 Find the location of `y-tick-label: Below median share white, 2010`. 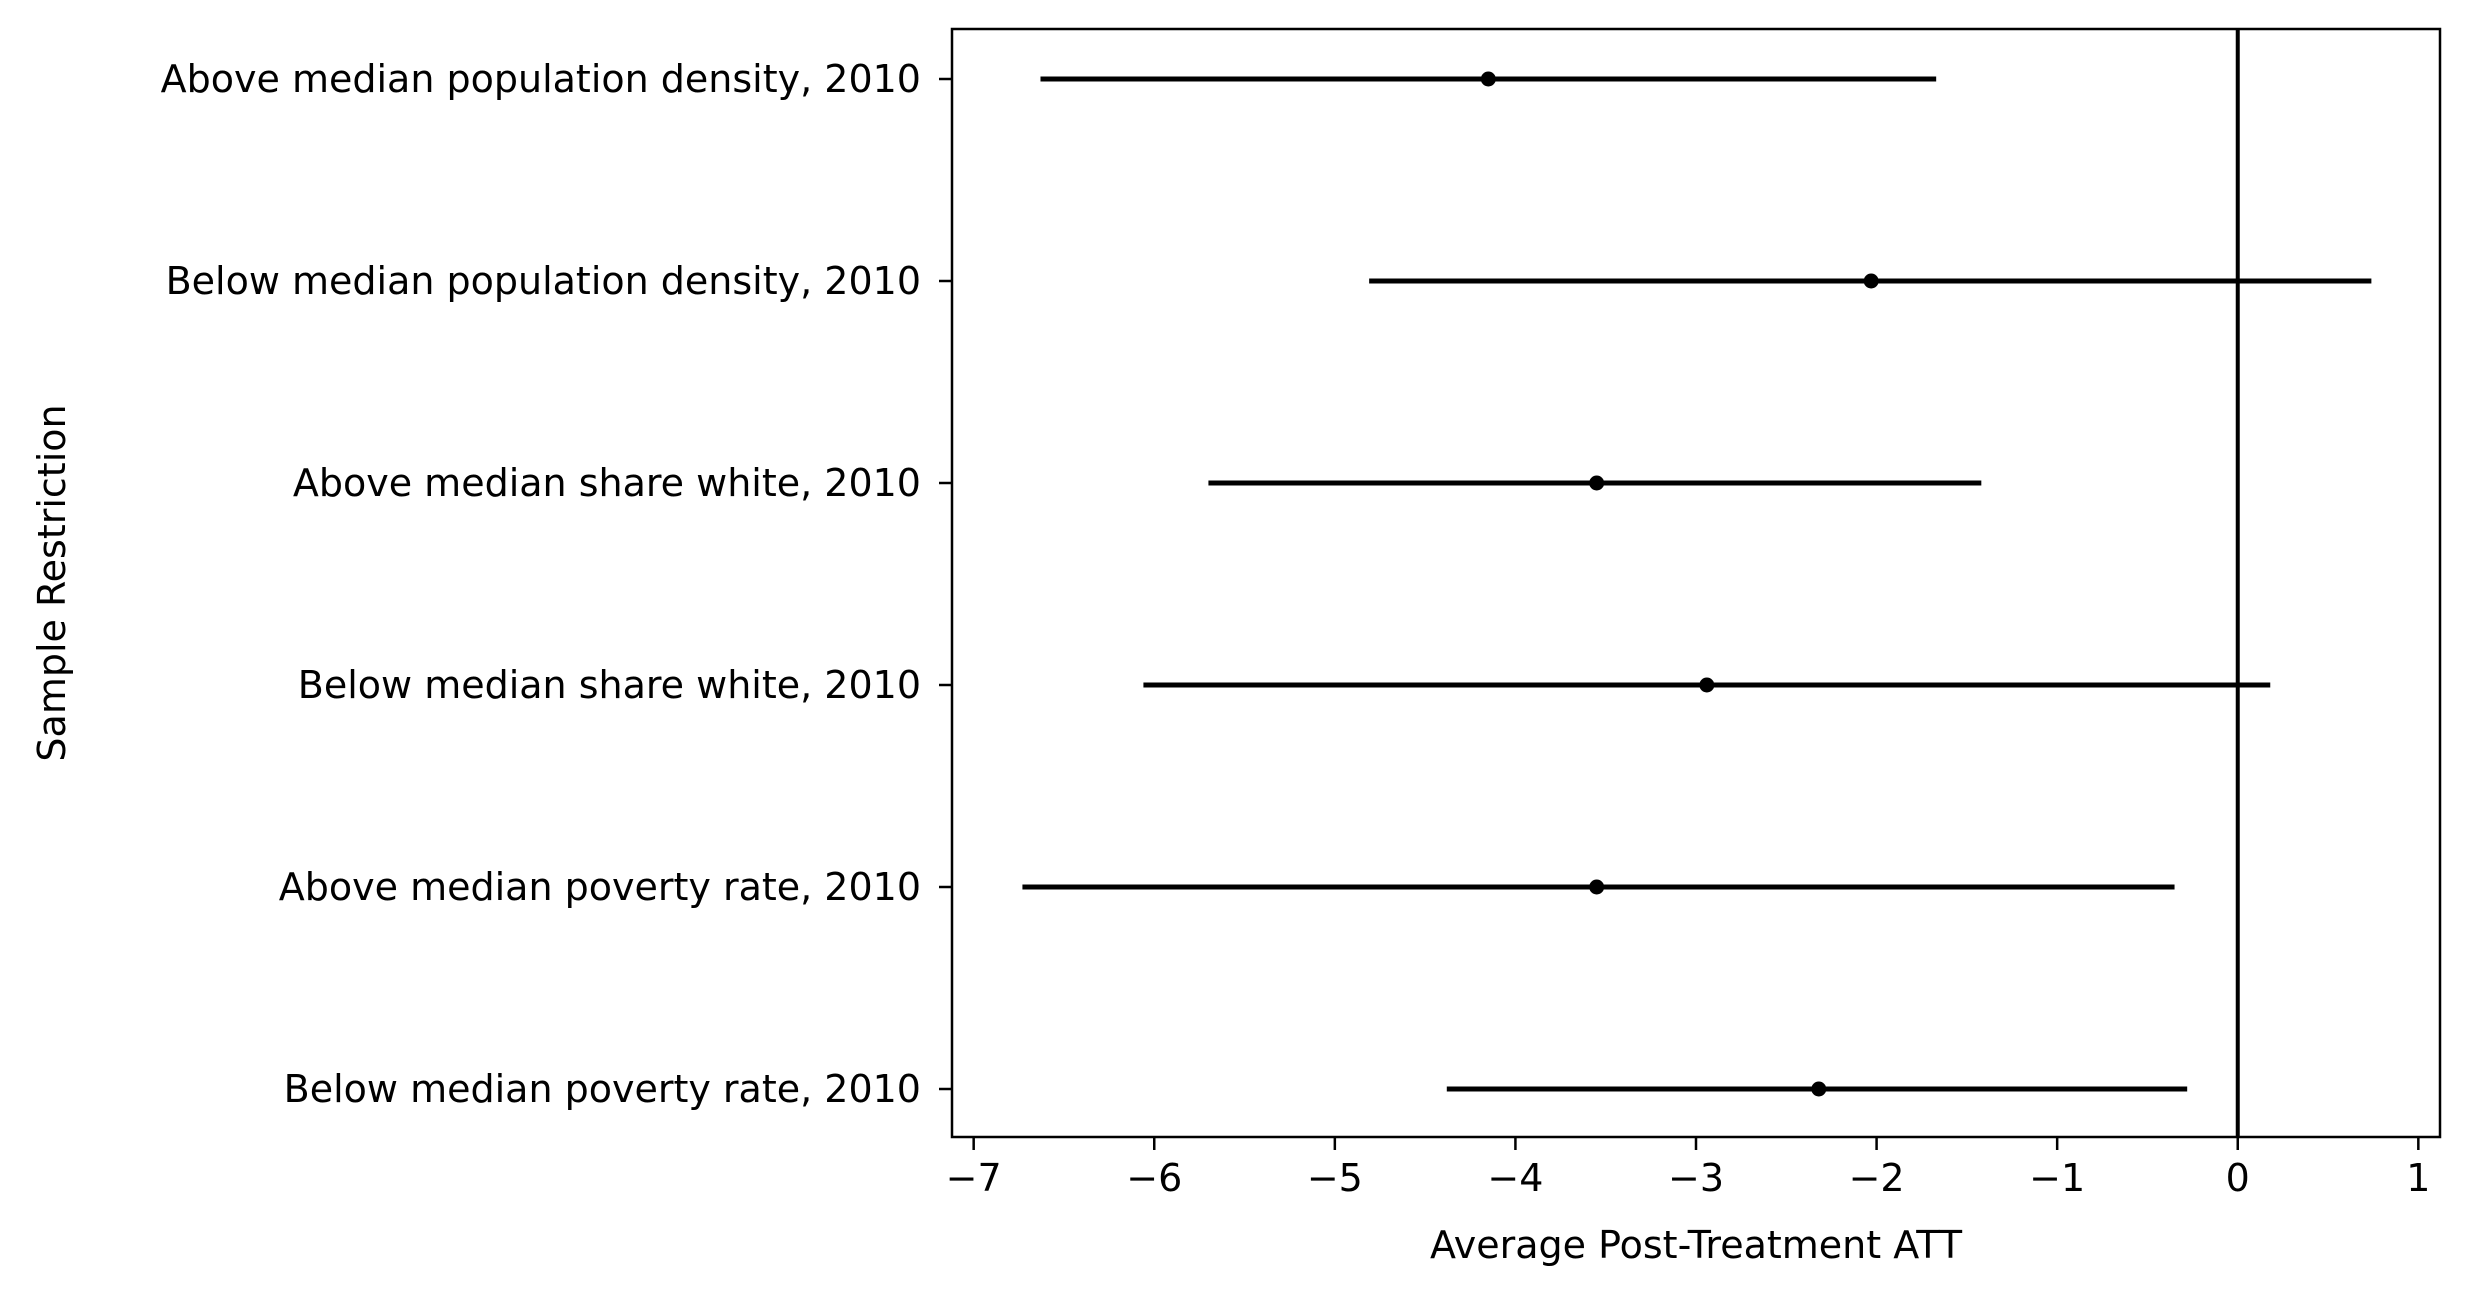

y-tick-label: Below median share white, 2010 is located at coordinates (609, 685).